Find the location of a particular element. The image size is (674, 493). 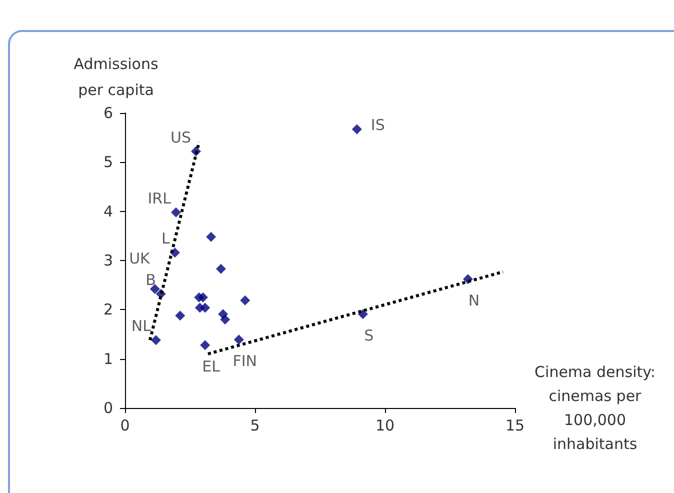

y-tick-label: 4 is located at coordinates (108, 211).